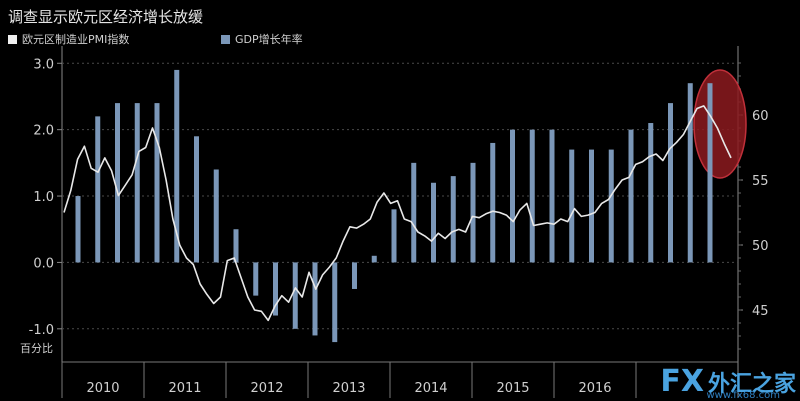 The height and width of the screenshot is (401, 800). Describe the element at coordinates (102, 388) in the screenshot. I see `year-label: 2010` at that location.